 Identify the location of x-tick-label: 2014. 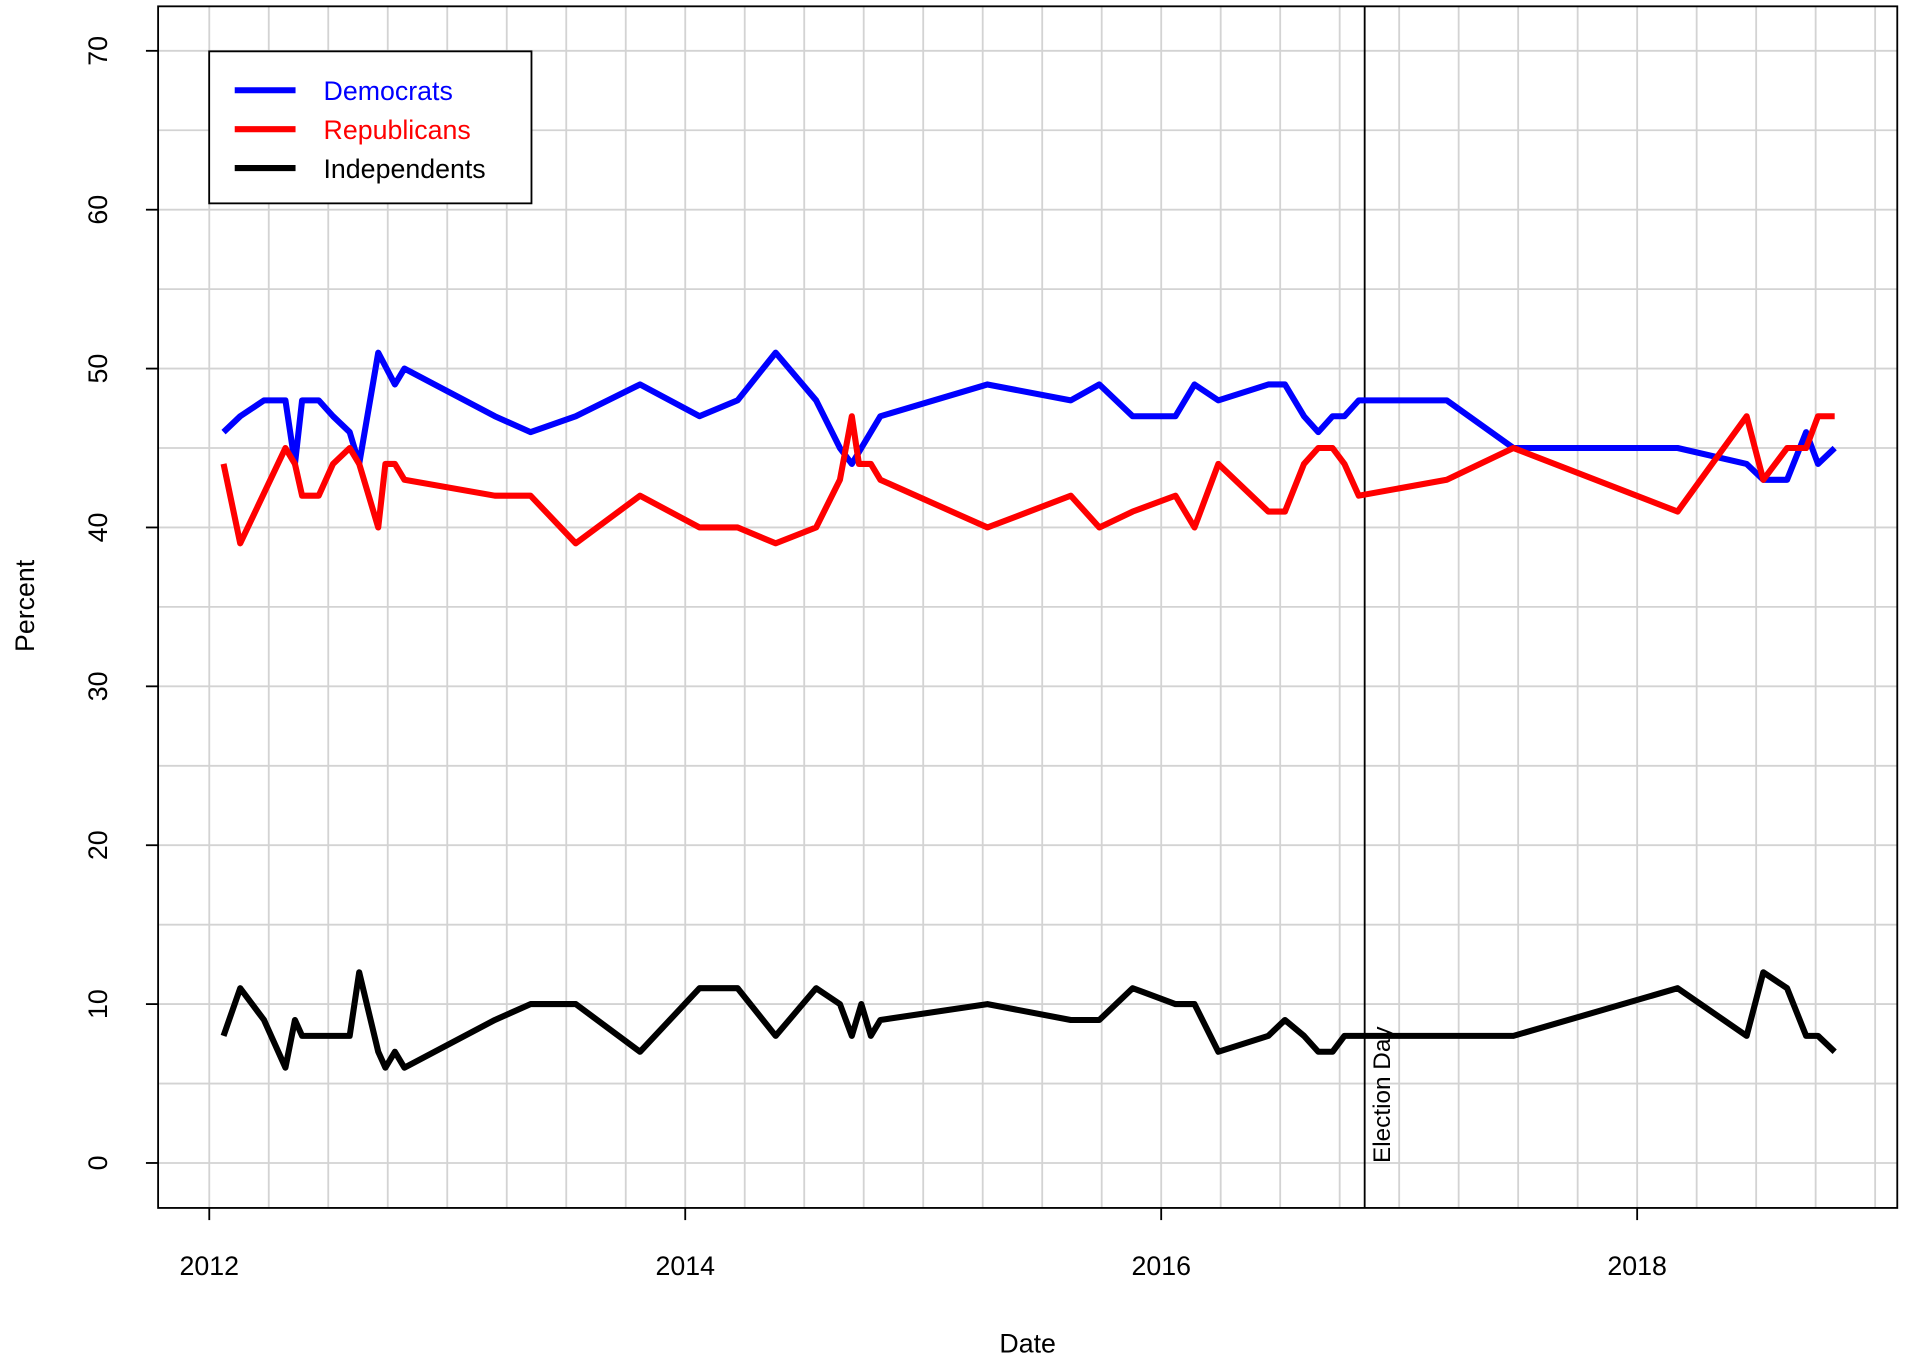
(685, 1266).